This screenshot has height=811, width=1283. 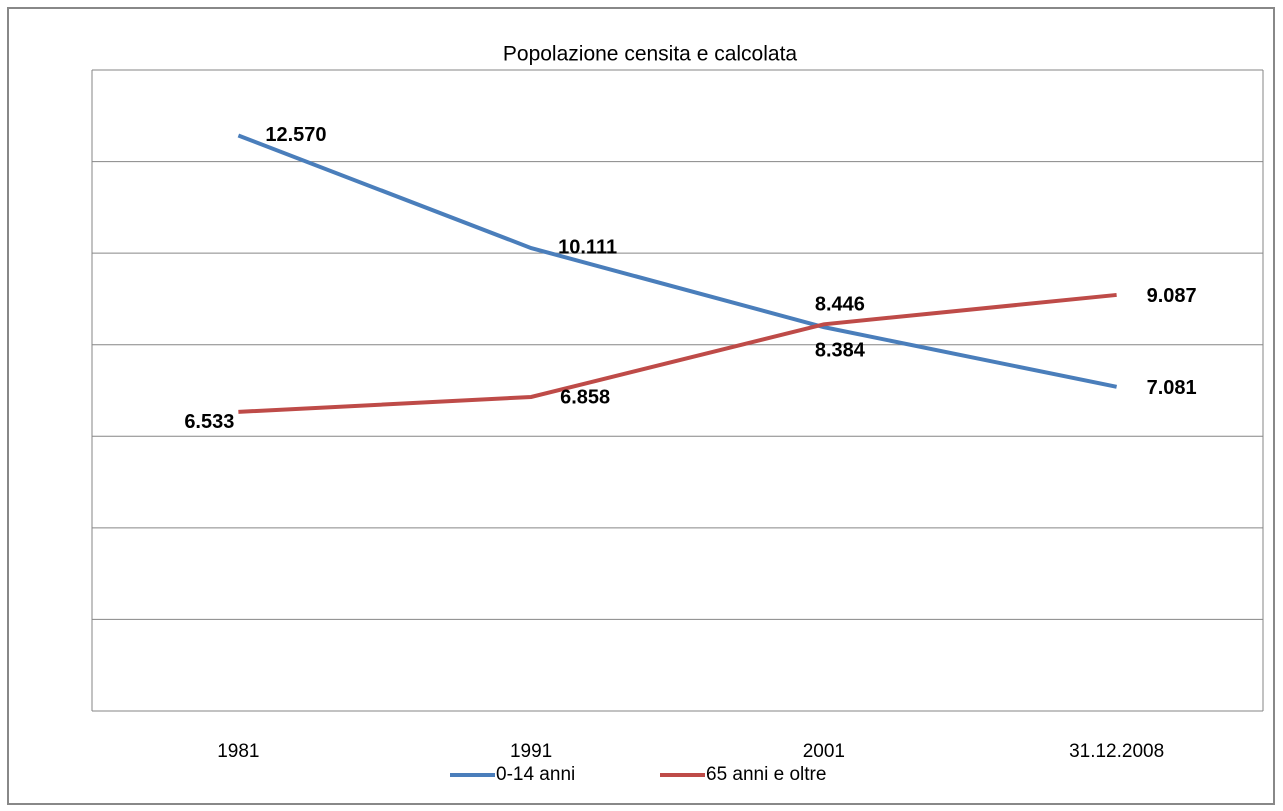 What do you see at coordinates (1172, 388) in the screenshot?
I see `data-label: 7.081` at bounding box center [1172, 388].